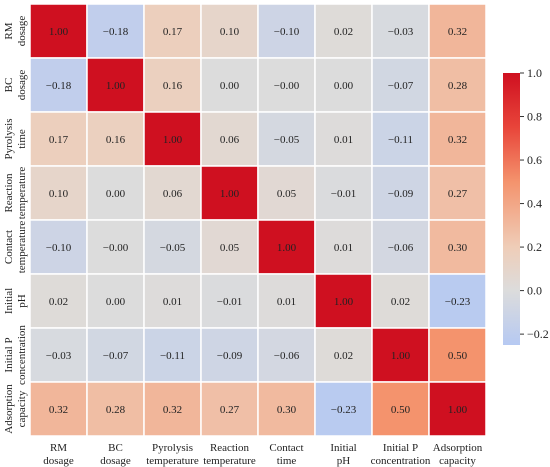 The height and width of the screenshot is (467, 550). Describe the element at coordinates (401, 32) in the screenshot. I see `cell-value-label: −0.03` at that location.